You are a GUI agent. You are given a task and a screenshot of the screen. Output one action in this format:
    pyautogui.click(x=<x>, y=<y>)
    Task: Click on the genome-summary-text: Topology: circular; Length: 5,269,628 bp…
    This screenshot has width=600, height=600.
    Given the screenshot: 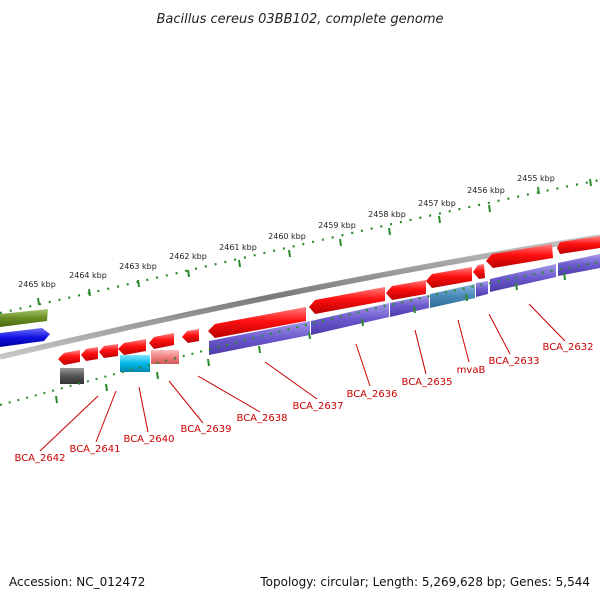 What is the action you would take?
    pyautogui.click(x=424, y=582)
    